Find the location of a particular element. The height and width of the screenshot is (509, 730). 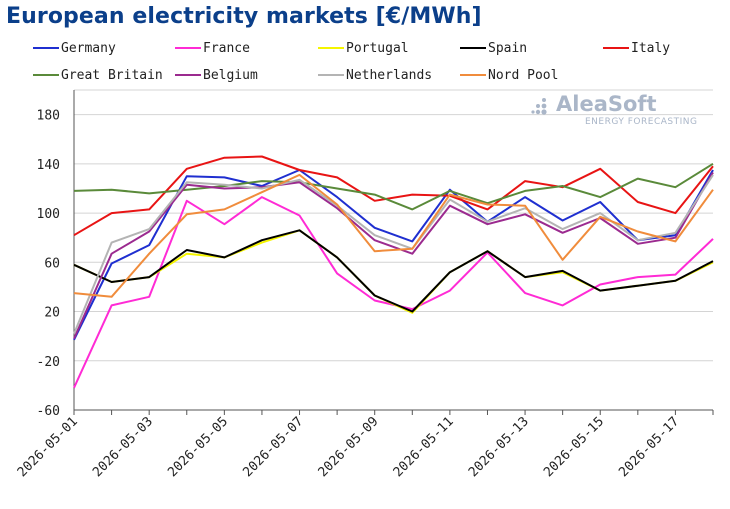

legend-item-germany: Germany is located at coordinates (74, 48).